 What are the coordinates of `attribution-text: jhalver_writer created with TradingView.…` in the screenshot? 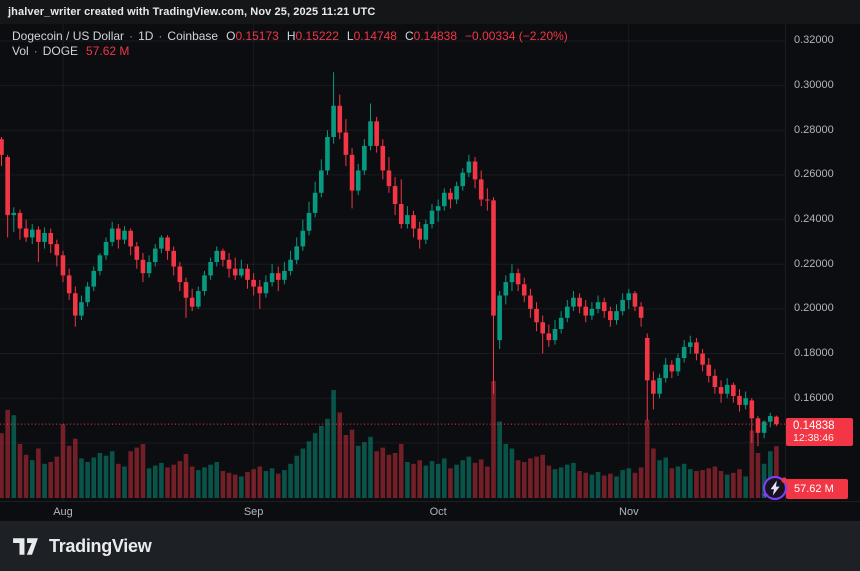 It's located at (192, 12).